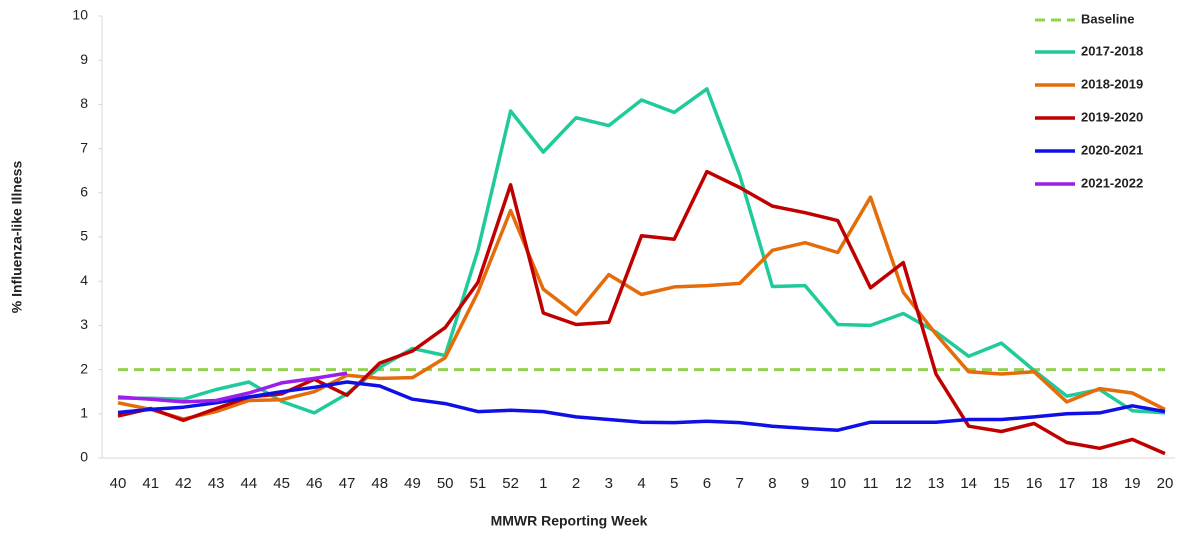  What do you see at coordinates (805, 483) in the screenshot?
I see `x-tick-label: 9` at bounding box center [805, 483].